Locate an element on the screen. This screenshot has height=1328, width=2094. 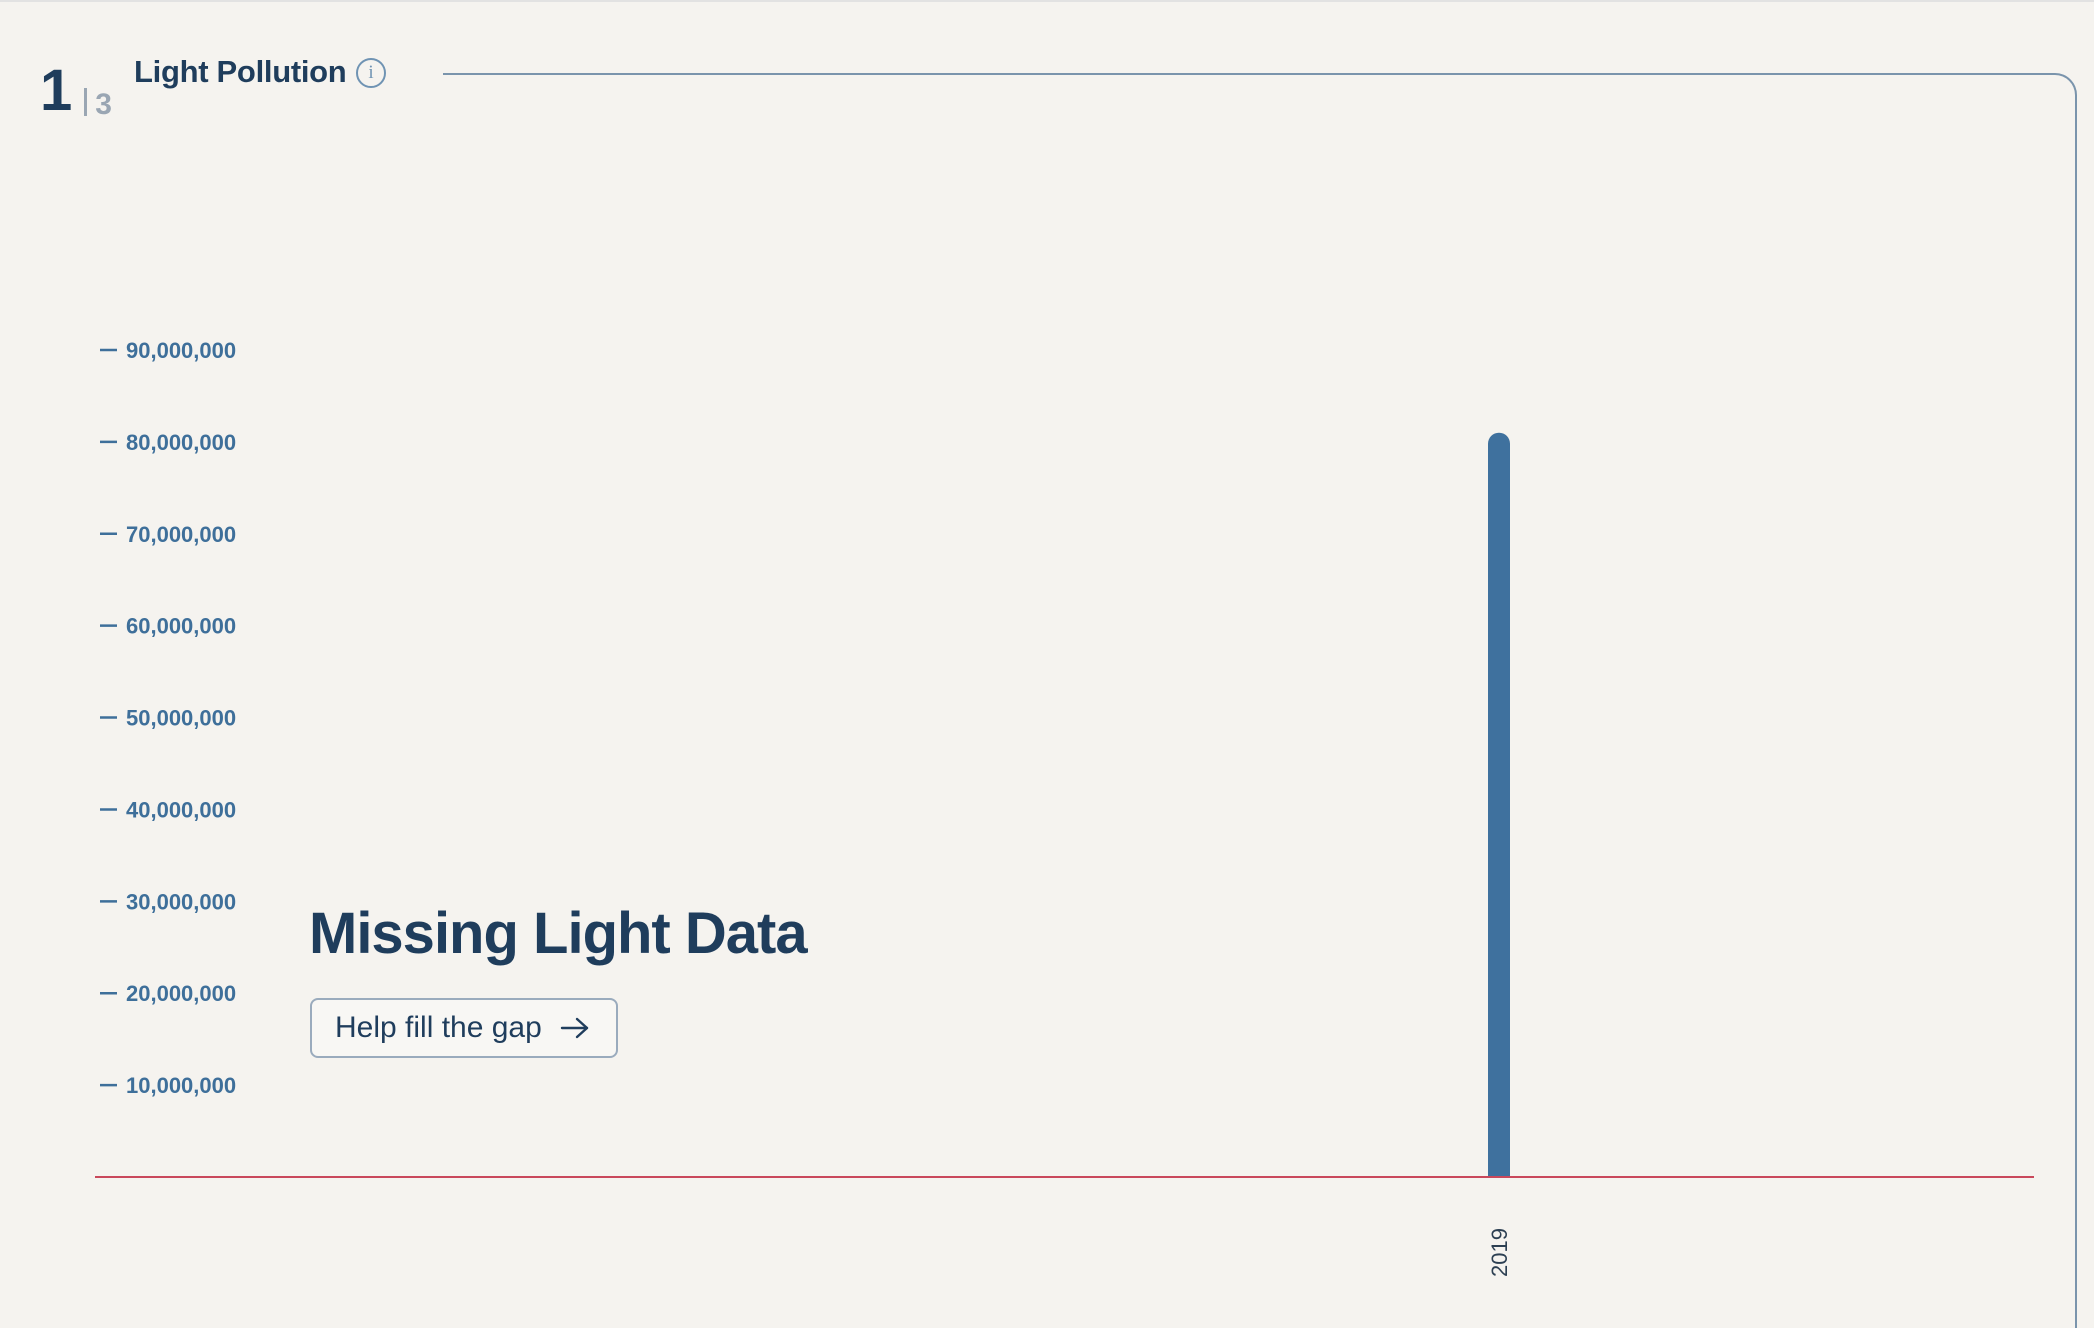
arrow-right-icon is located at coordinates (574, 1028).